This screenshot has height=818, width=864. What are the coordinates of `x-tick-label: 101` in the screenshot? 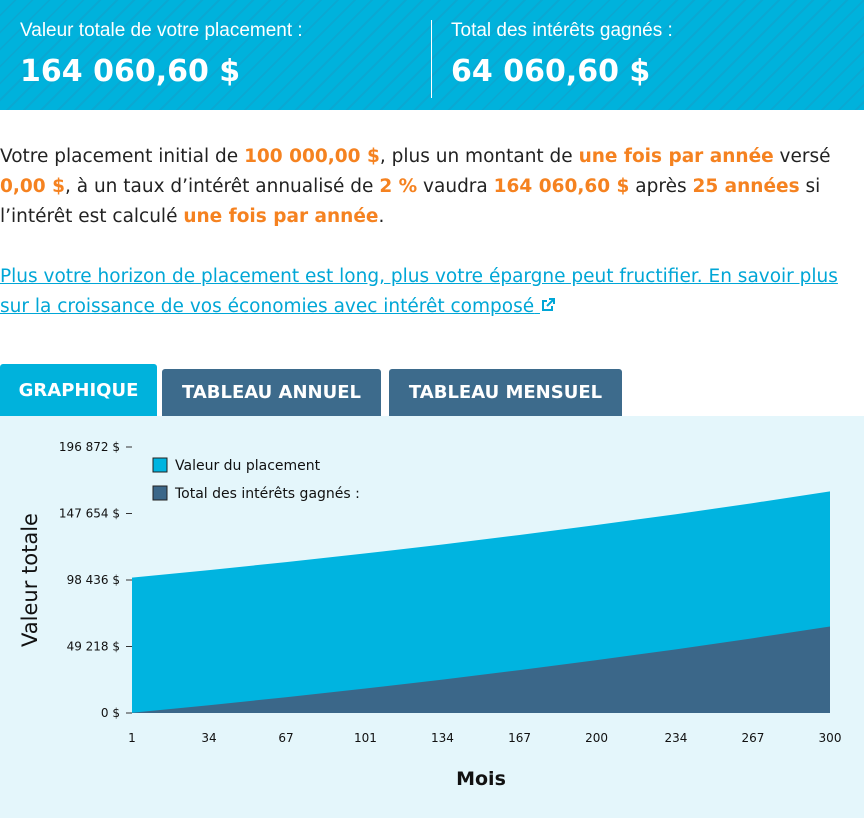 It's located at (365, 738).